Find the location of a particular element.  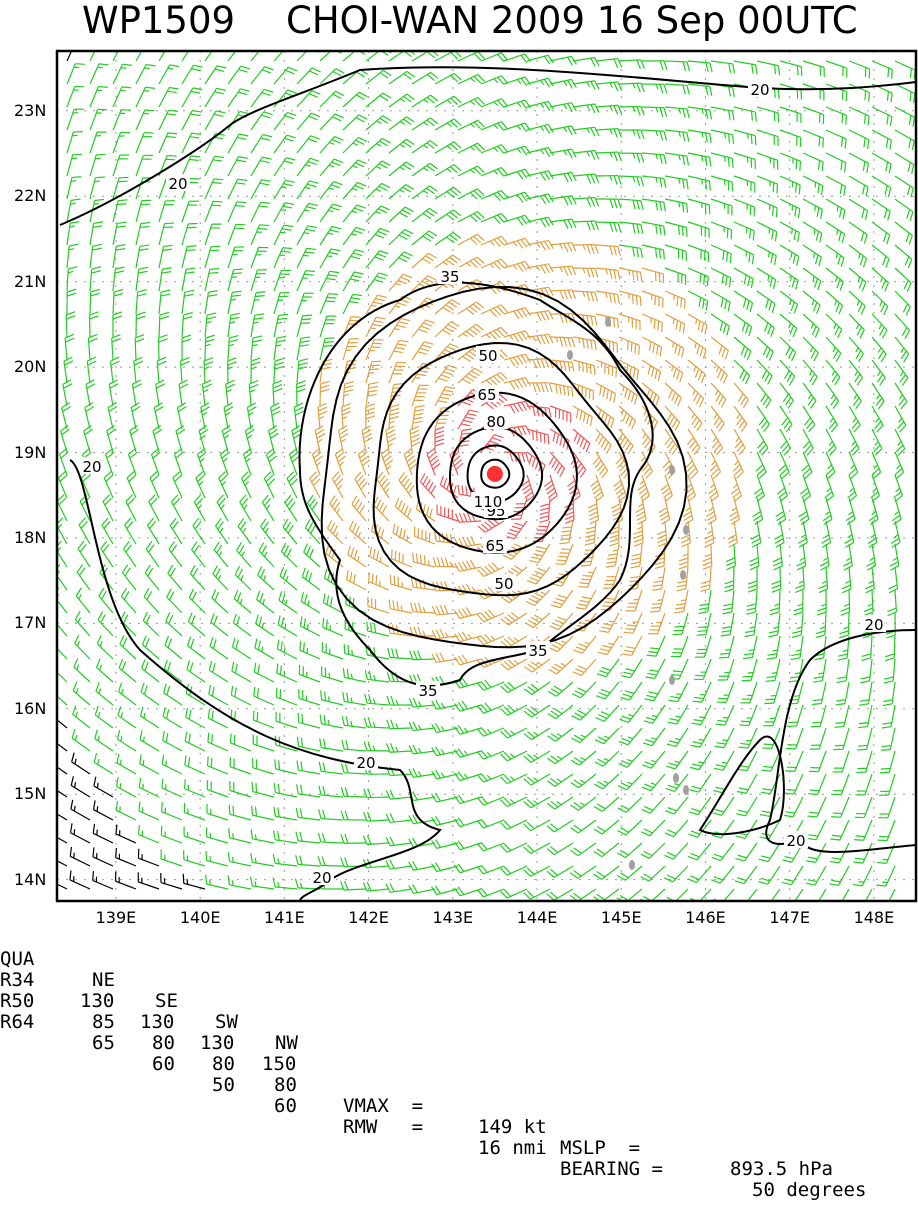

cell-sw: 50 is located at coordinates (223, 1085).